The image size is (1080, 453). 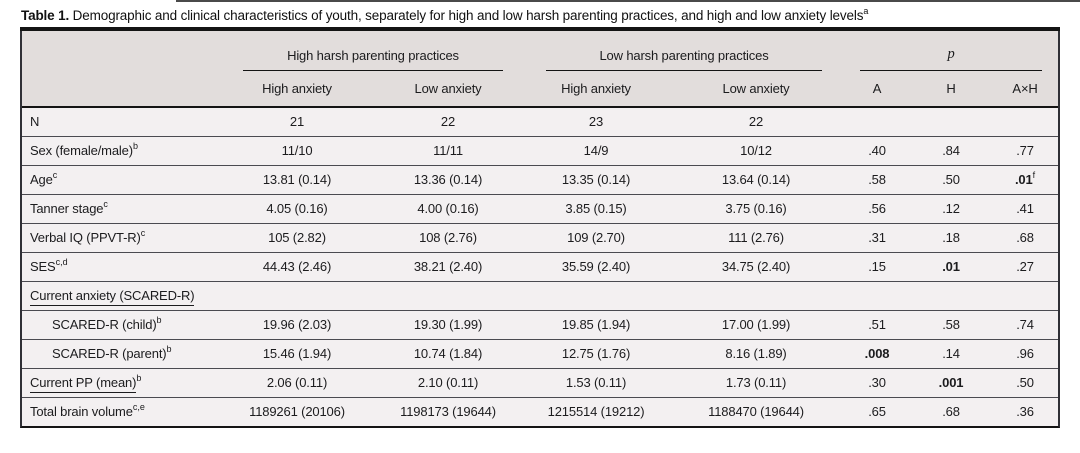 I want to click on table-top-double-rule, so click(x=540, y=29).